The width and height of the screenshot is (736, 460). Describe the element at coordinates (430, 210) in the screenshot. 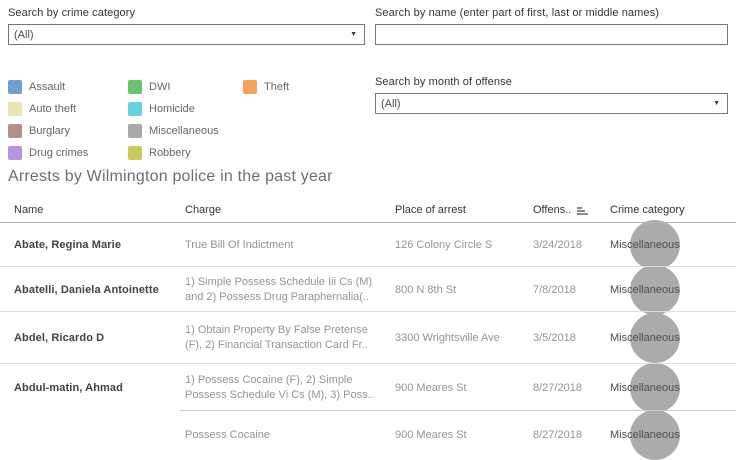

I see `column-header-place: Place of arrest` at that location.